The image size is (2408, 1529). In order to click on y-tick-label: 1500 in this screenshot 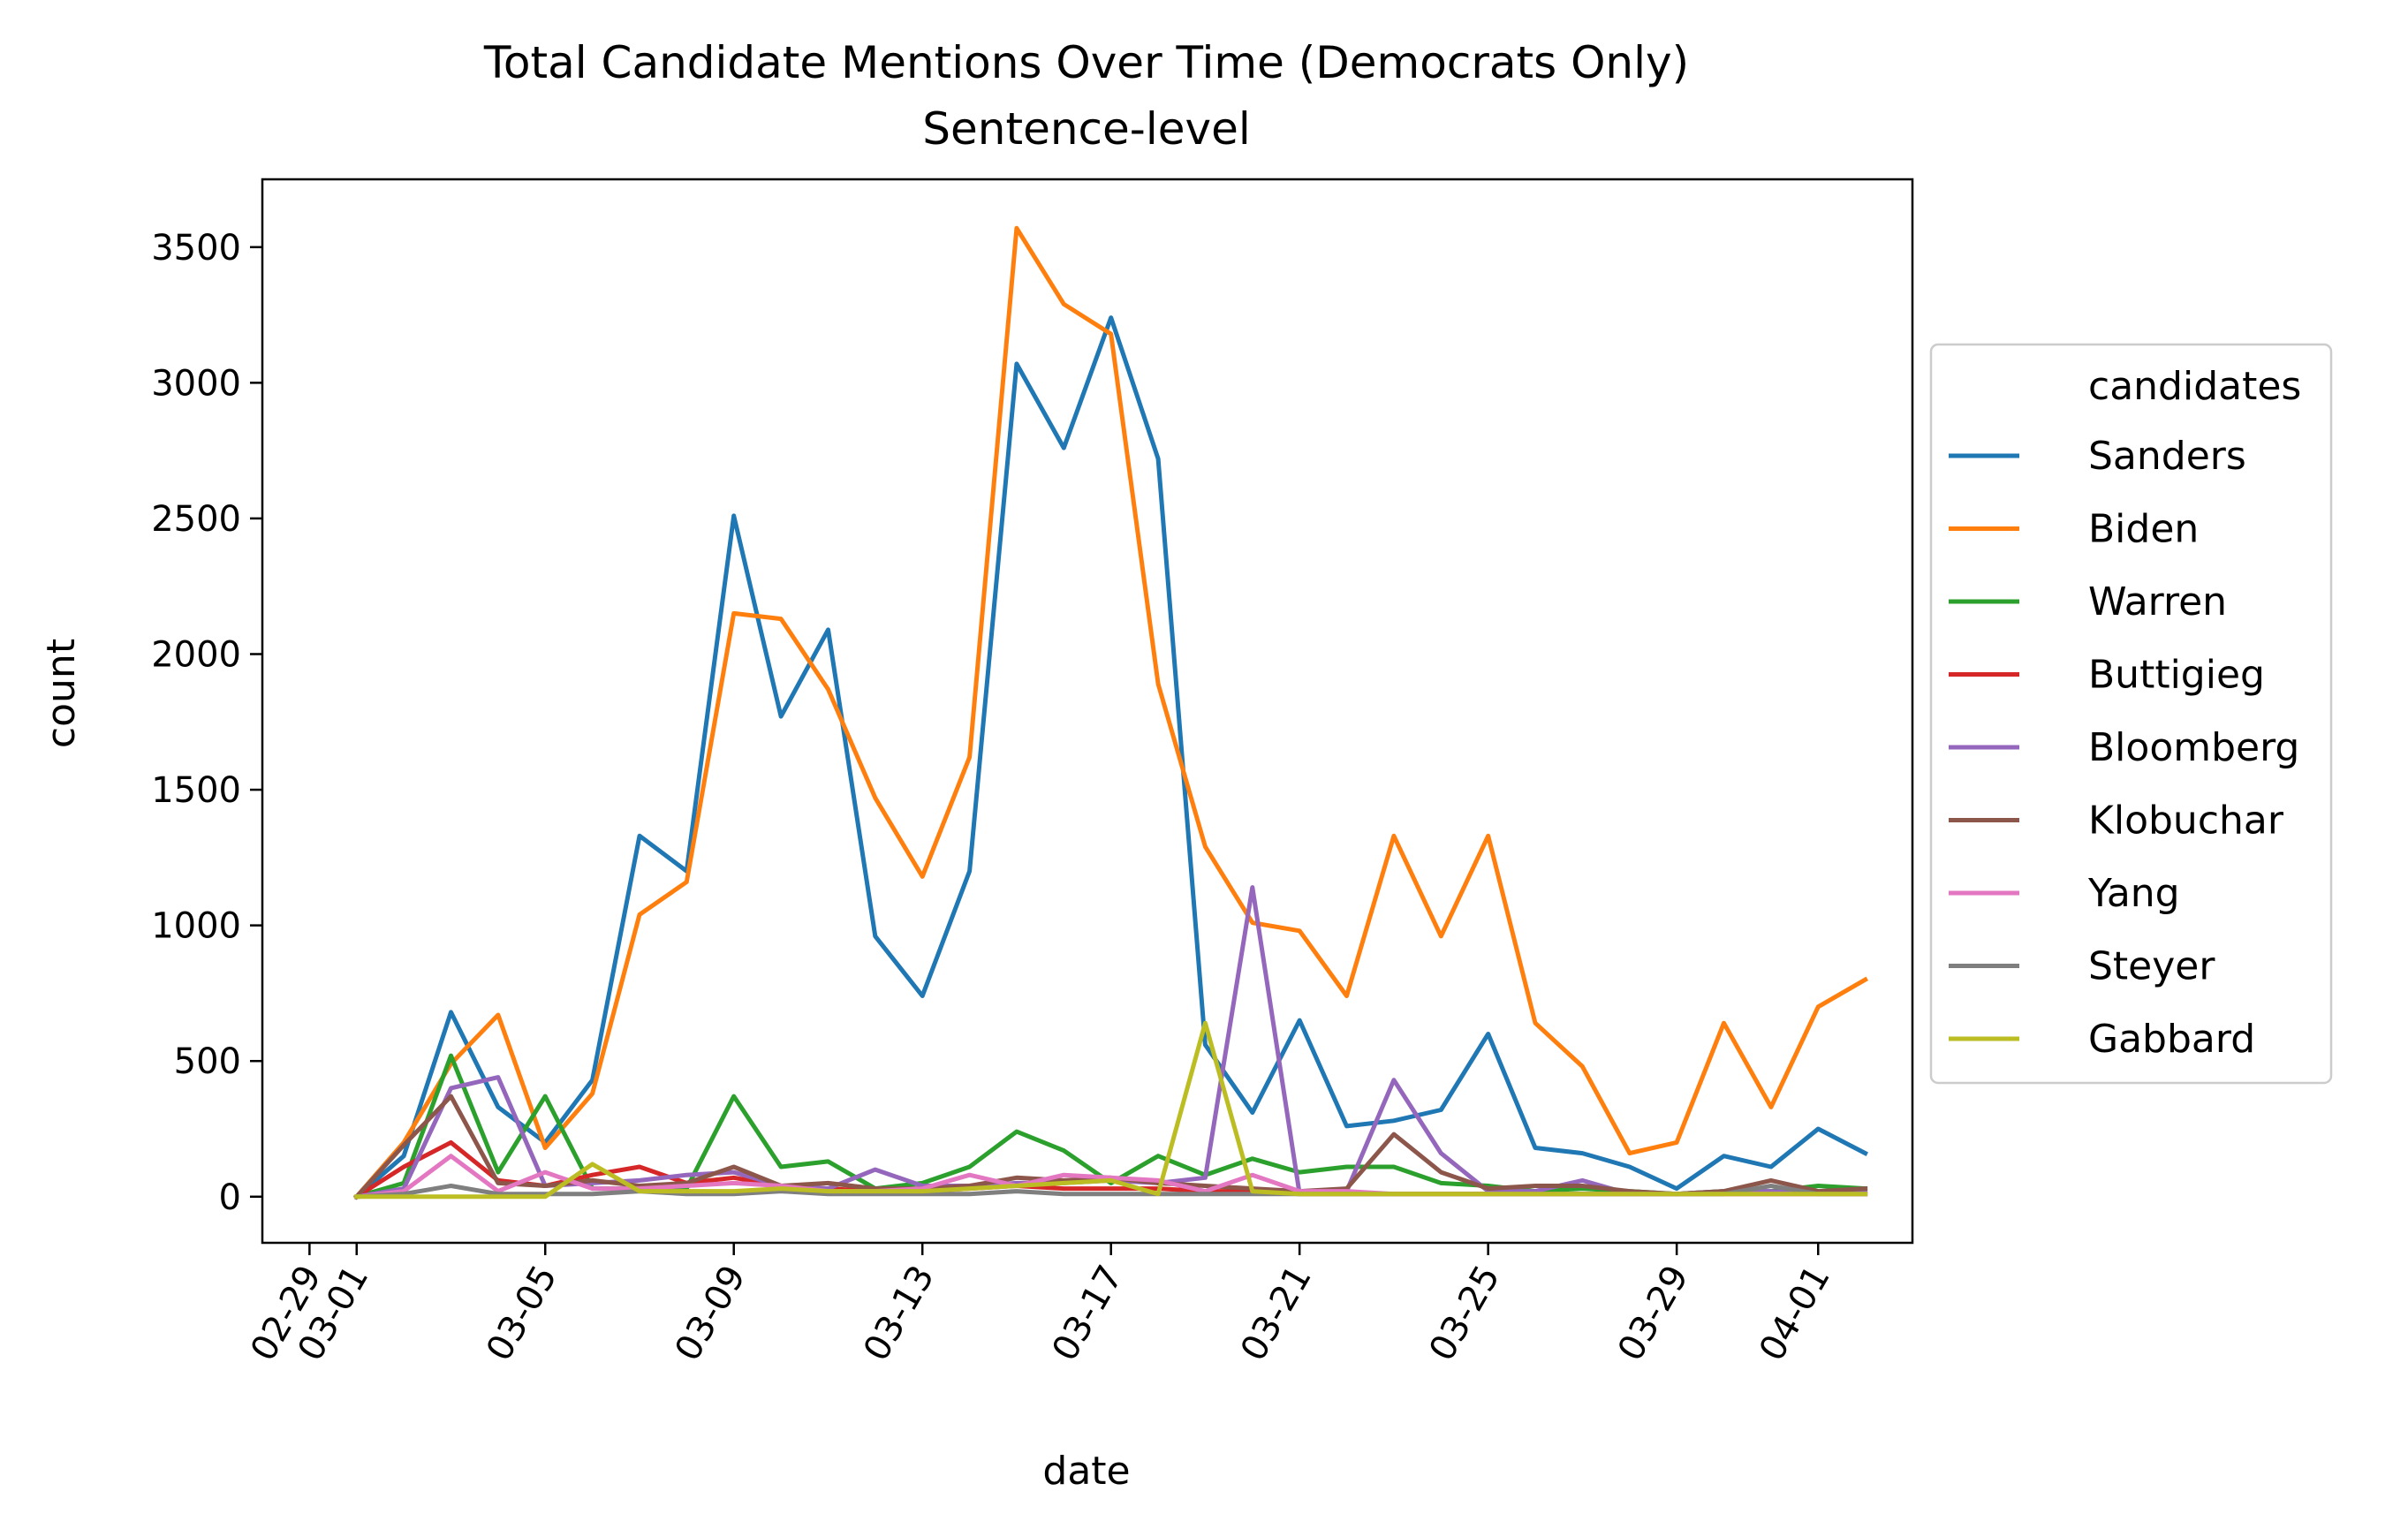, I will do `click(196, 790)`.